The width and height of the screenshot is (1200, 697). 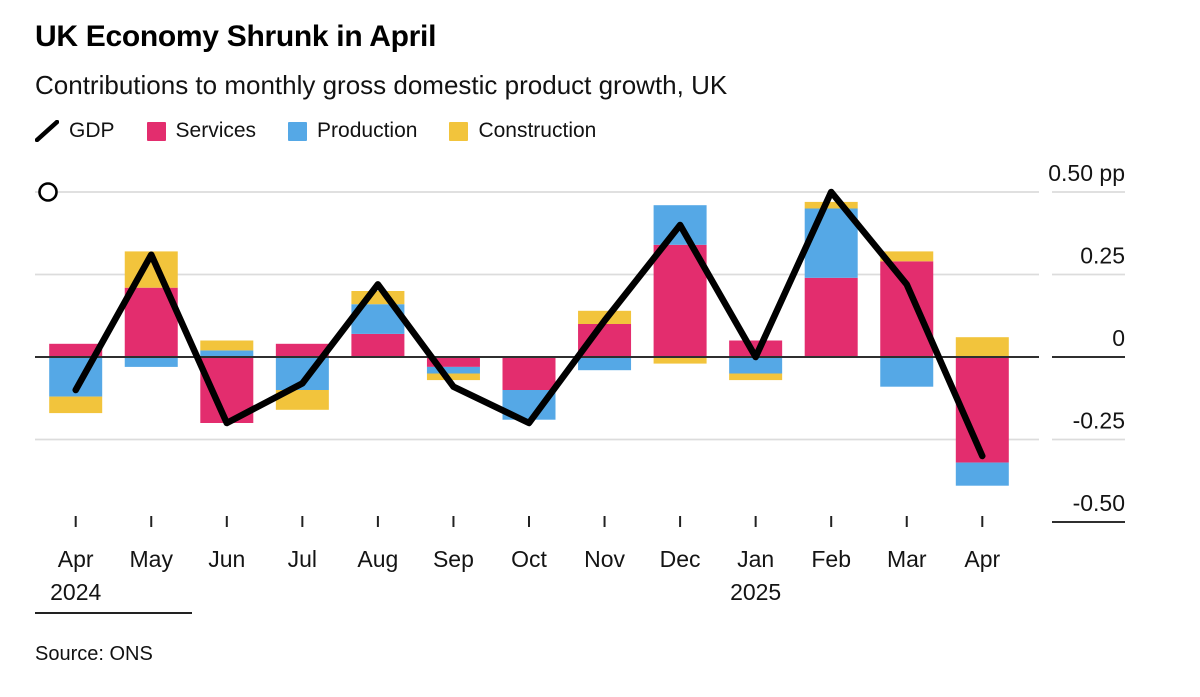 What do you see at coordinates (604, 559) in the screenshot?
I see `xtick-label-Nov-7: Nov` at bounding box center [604, 559].